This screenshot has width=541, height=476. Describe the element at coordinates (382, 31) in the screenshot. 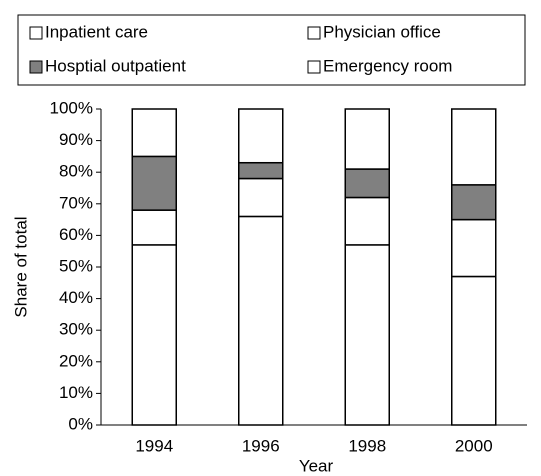

I see `legend-label: Physician office` at that location.